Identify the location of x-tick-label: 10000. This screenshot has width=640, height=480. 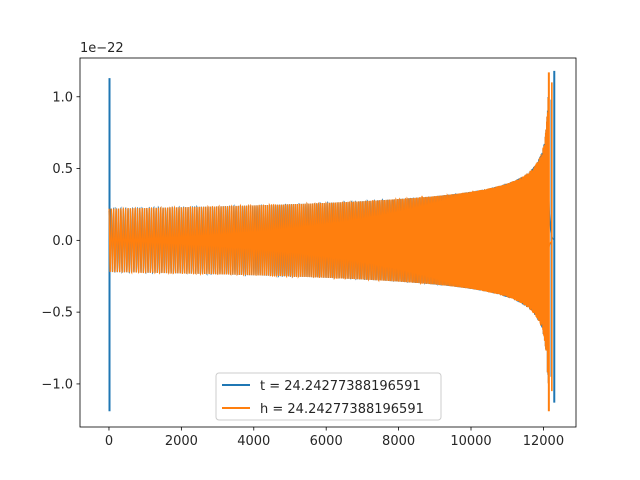
(470, 441).